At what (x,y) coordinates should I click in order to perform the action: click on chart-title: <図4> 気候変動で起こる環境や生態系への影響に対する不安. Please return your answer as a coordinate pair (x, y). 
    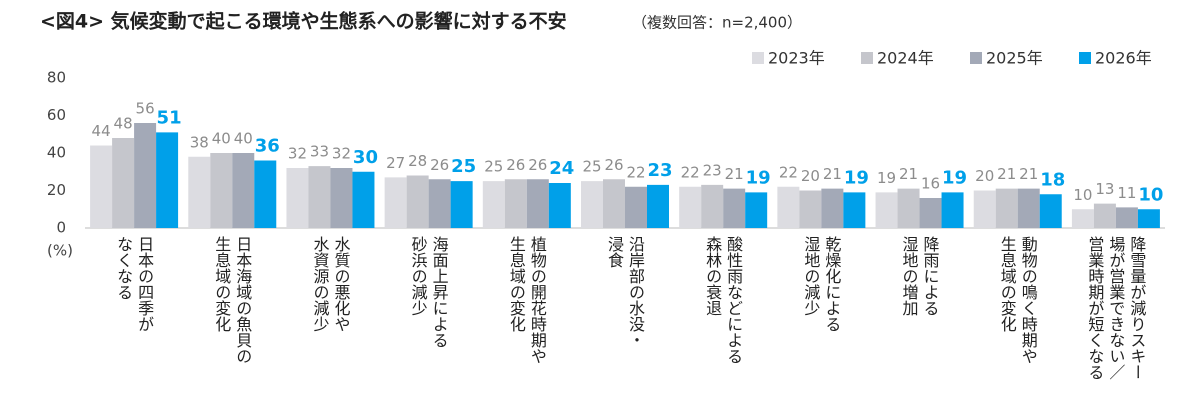
    Looking at the image, I should click on (303, 21).